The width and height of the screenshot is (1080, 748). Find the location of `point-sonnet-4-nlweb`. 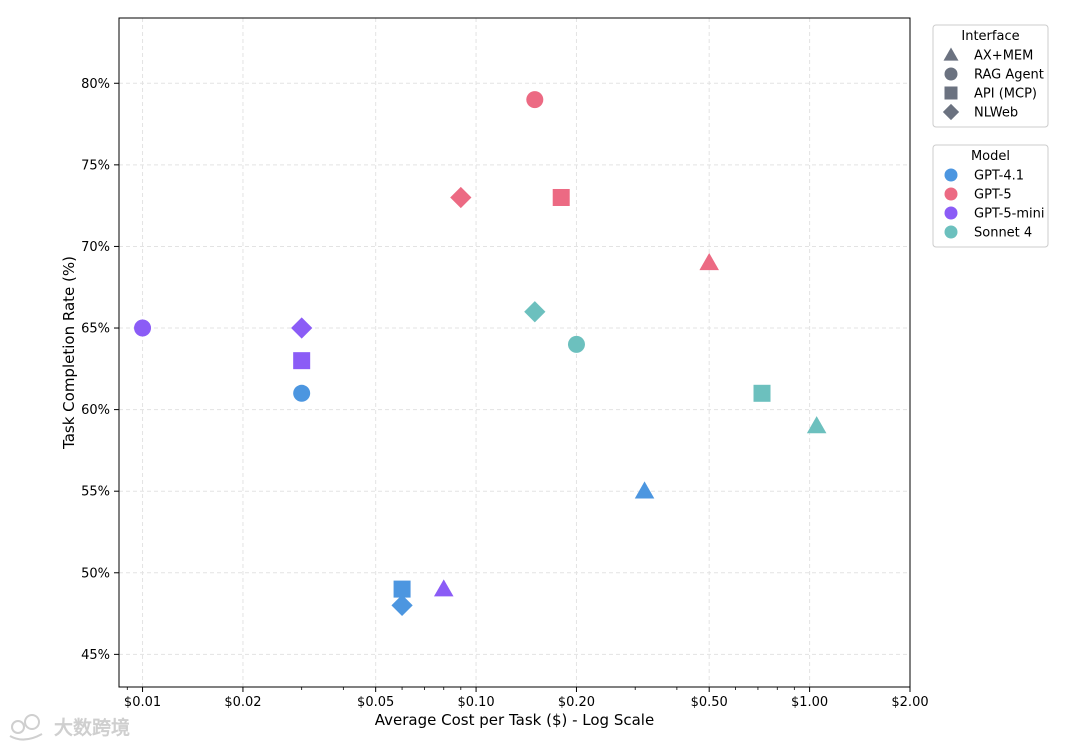

point-sonnet-4-nlweb is located at coordinates (535, 312).